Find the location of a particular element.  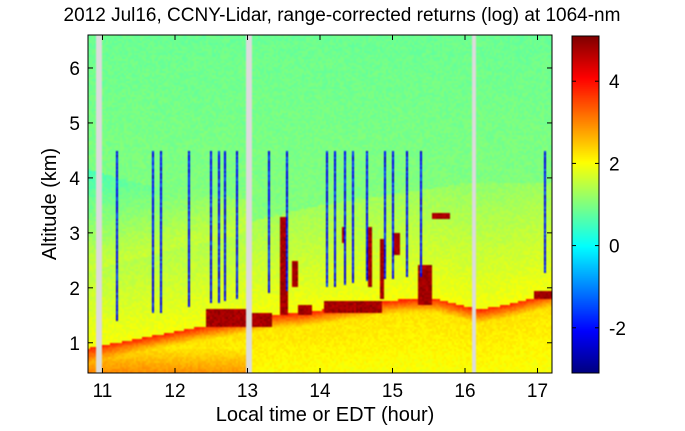

colorbar-gradient is located at coordinates (585, 204).